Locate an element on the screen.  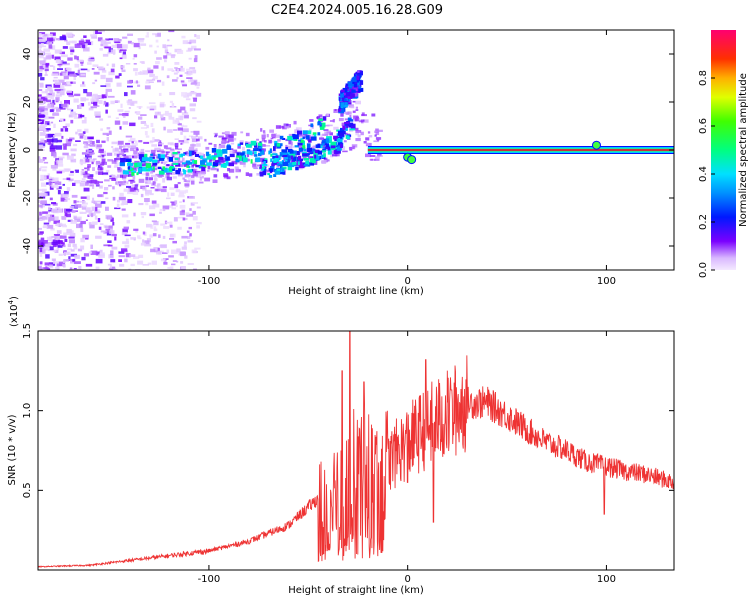
snr-xlabel: Height of straight line (km) is located at coordinates (356, 590).